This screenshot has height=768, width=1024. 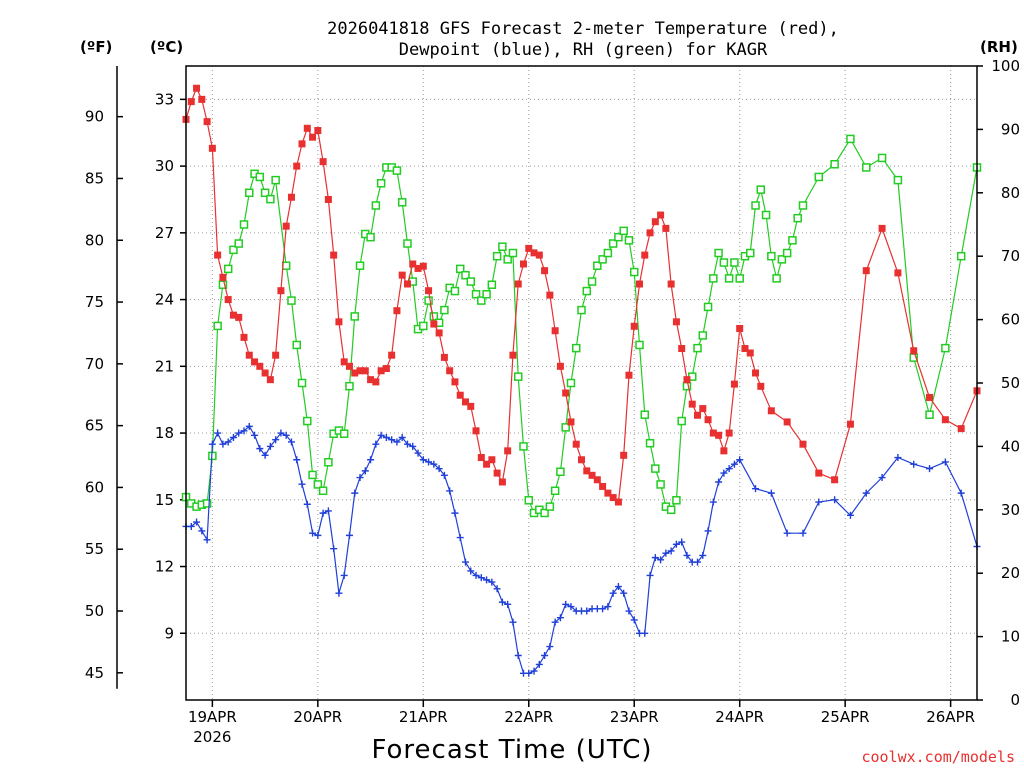 I want to click on rh-tick-label: 30, so click(x=1010, y=510).